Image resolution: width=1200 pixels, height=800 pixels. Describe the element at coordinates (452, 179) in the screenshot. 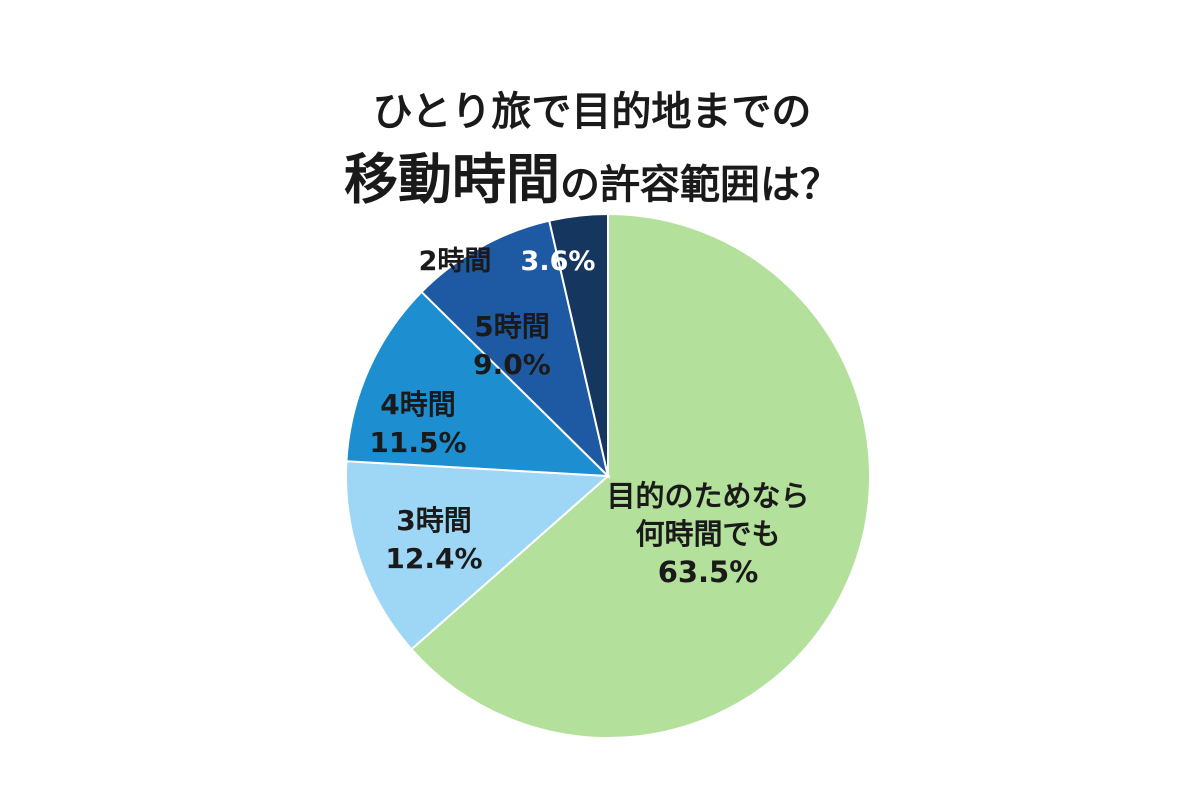

I see `chart-title-emphasis: 移動時間` at that location.